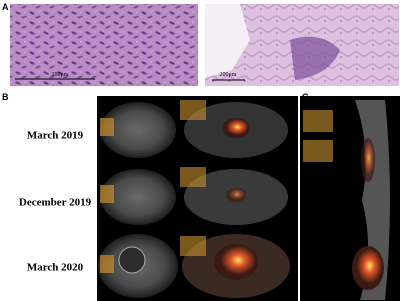 The image size is (400, 301). What do you see at coordinates (104, 45) in the screenshot?
I see `histology-image` at bounding box center [104, 45].